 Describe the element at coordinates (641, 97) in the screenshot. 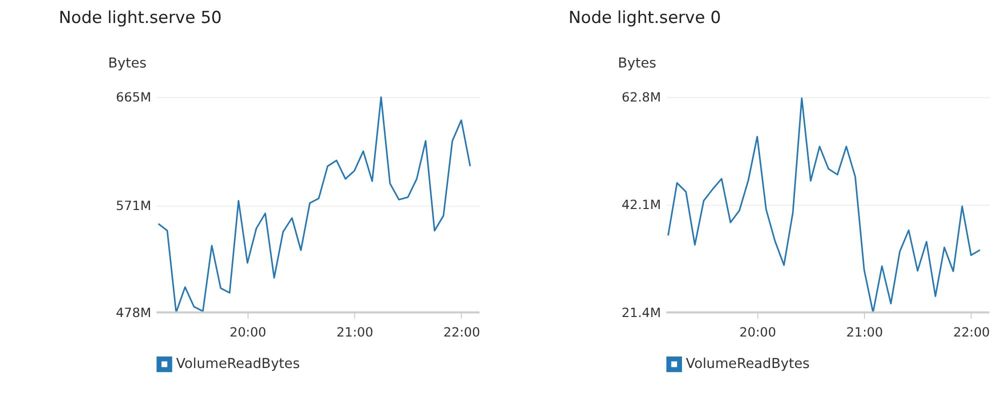

I see `y-tick-label: 62.8M` at that location.